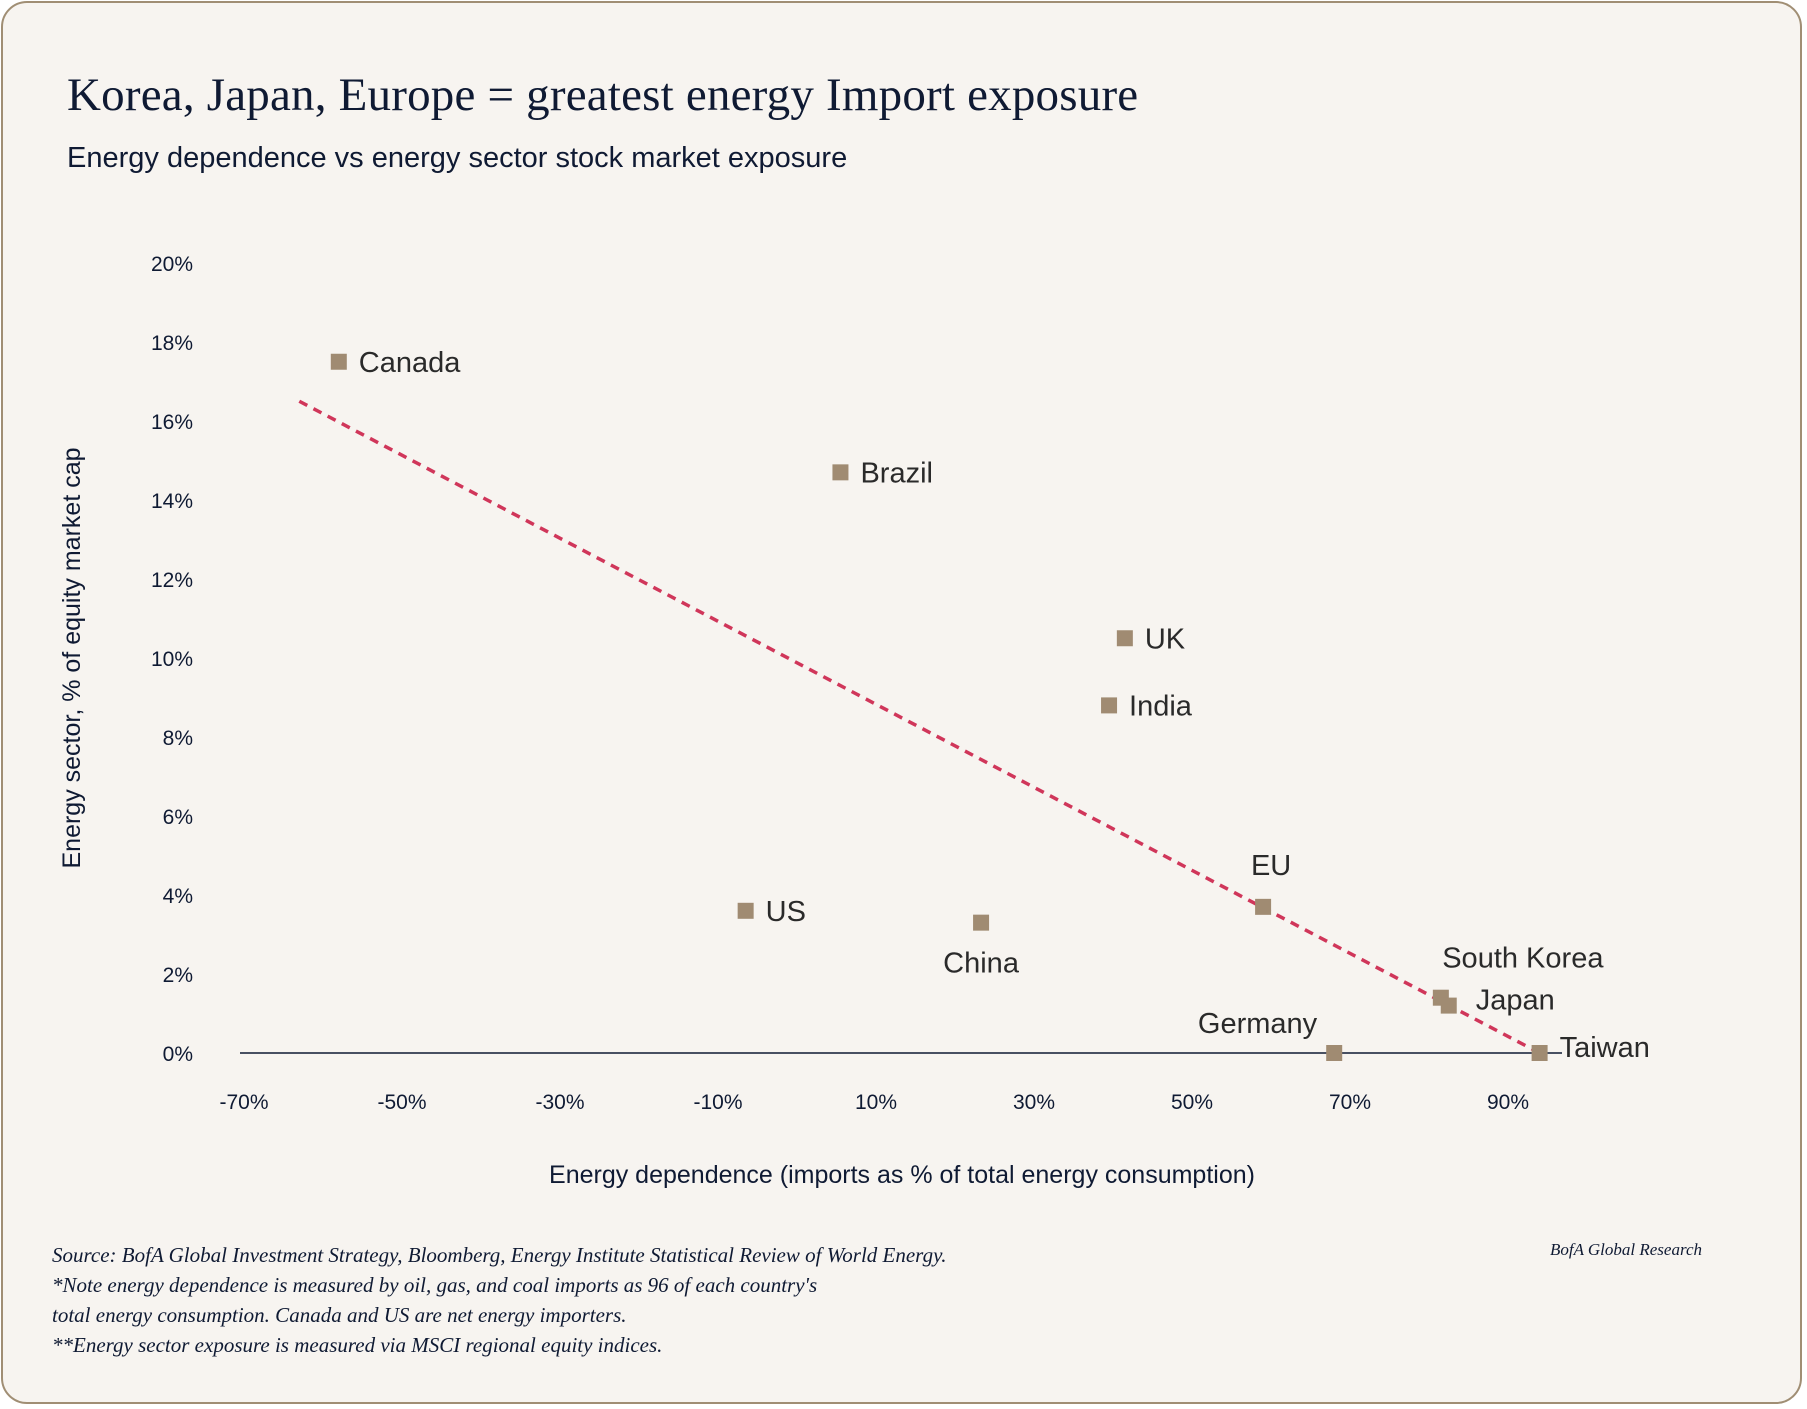 This screenshot has height=1409, width=1807. I want to click on y-tick-label: 16%, so click(172, 422).